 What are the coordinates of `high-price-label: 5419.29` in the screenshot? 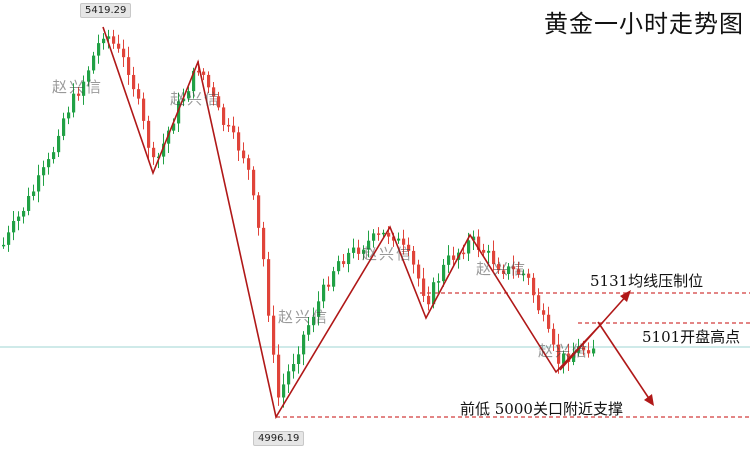 It's located at (106, 10).